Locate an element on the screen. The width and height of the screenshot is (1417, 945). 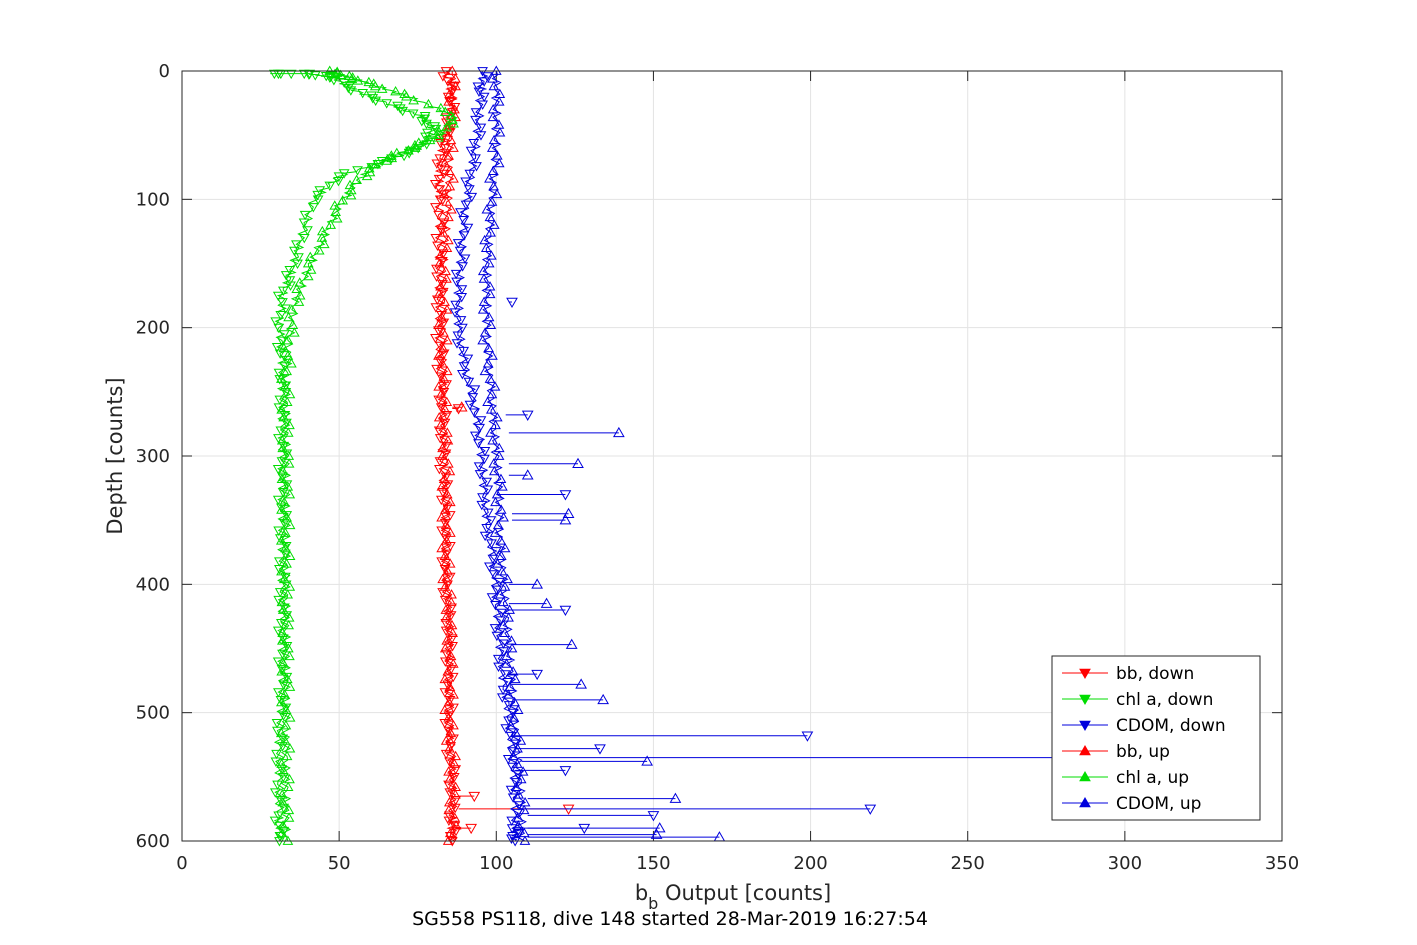
y-tick-label: 0 is located at coordinates (164, 71).